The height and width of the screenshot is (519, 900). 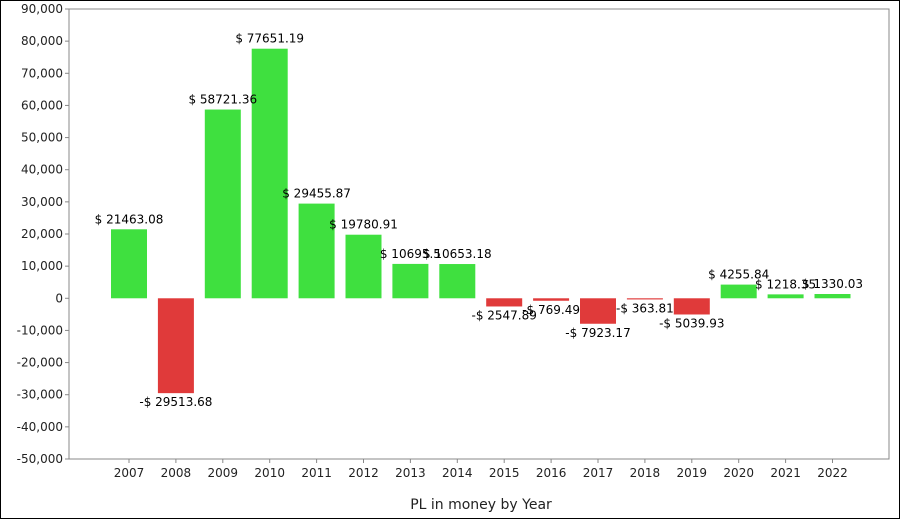 What do you see at coordinates (129, 473) in the screenshot?
I see `x-tick-label: 2007` at bounding box center [129, 473].